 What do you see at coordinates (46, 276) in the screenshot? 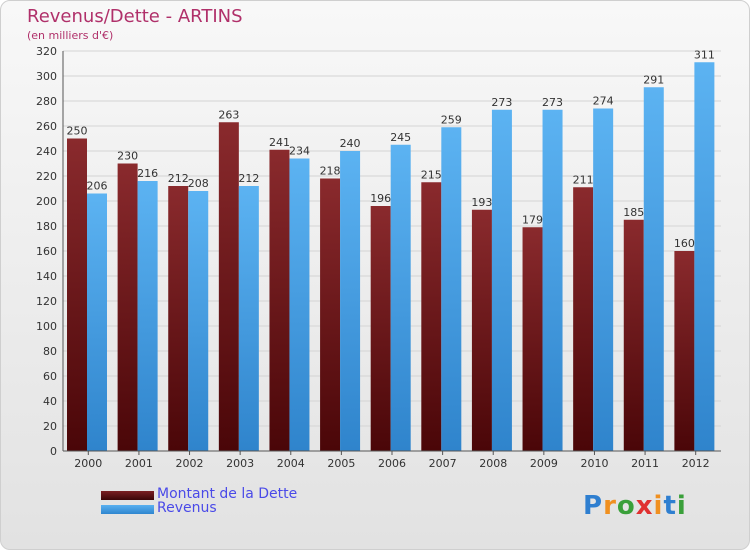
I see `y-tick-label: 140` at bounding box center [46, 276].